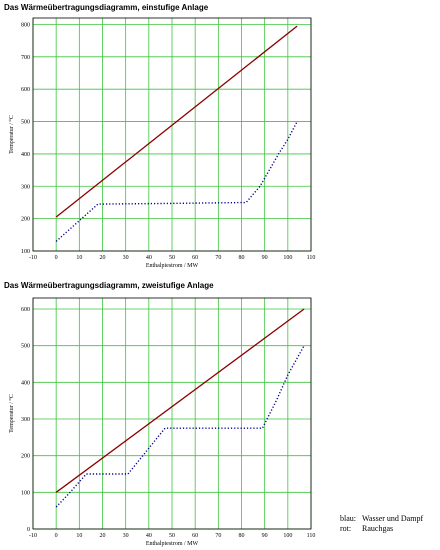 The height and width of the screenshot is (550, 440). What do you see at coordinates (311, 258) in the screenshot?
I see `chart-1-xtick-label-12: 110` at bounding box center [311, 258].